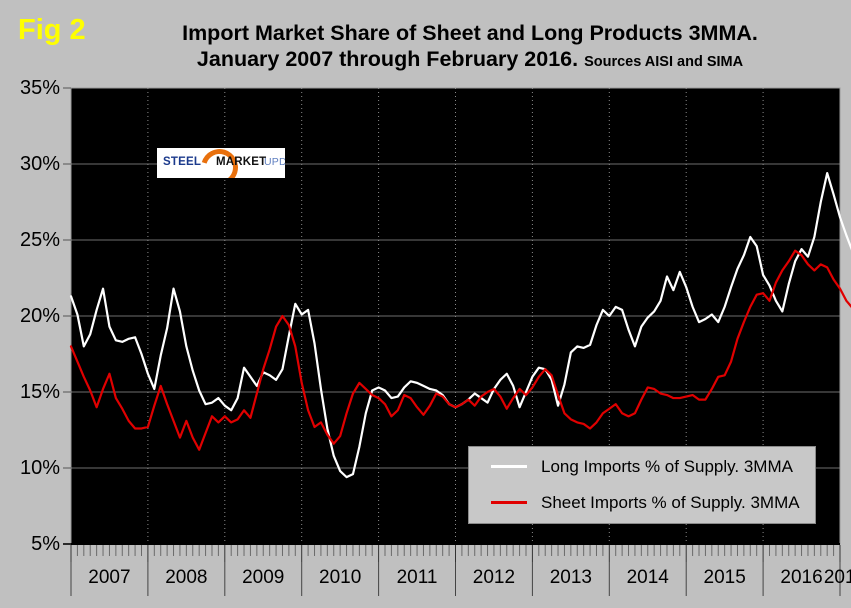 The height and width of the screenshot is (608, 851). What do you see at coordinates (509, 502) in the screenshot?
I see `legend-color-swatch-sheet` at bounding box center [509, 502].